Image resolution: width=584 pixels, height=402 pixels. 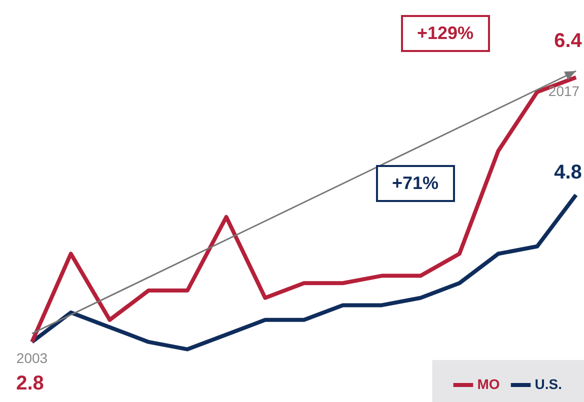 I want to click on annotation: +71%, so click(x=415, y=183).